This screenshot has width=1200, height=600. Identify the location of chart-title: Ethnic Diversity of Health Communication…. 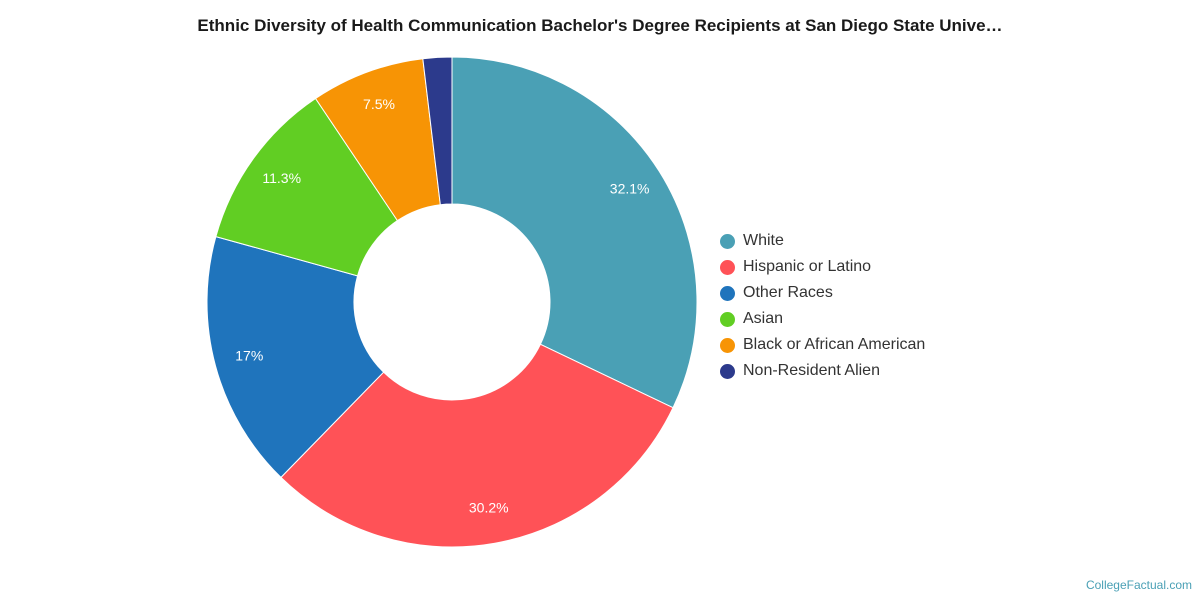
(600, 25).